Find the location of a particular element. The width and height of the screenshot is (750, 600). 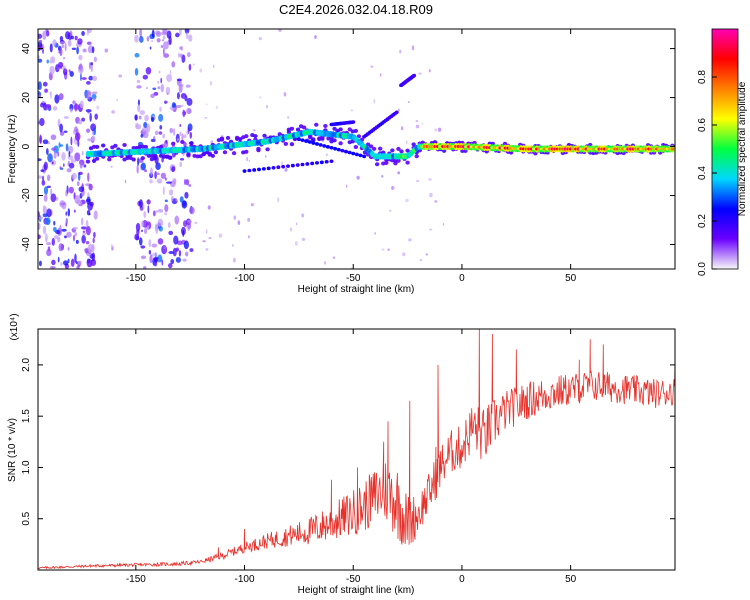

ridge-core is located at coordinates (672, 149).